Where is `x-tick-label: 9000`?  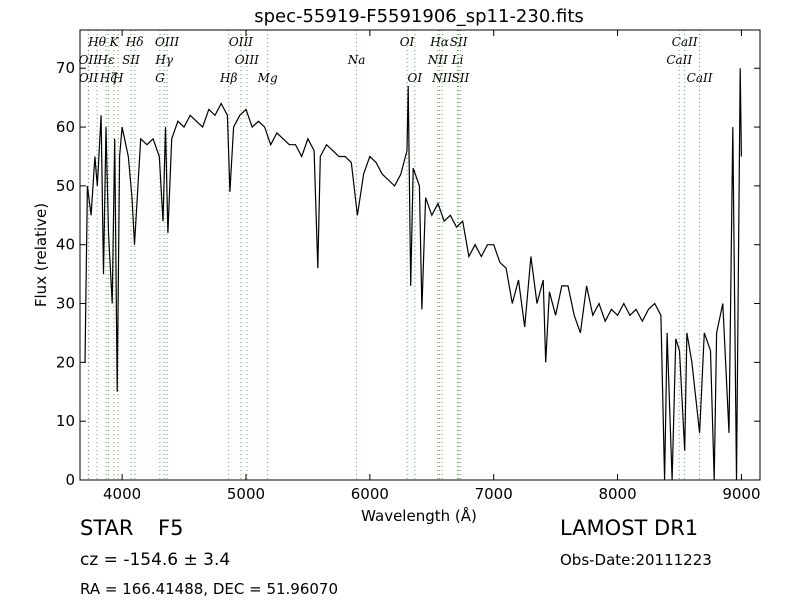 x-tick-label: 9000 is located at coordinates (741, 494).